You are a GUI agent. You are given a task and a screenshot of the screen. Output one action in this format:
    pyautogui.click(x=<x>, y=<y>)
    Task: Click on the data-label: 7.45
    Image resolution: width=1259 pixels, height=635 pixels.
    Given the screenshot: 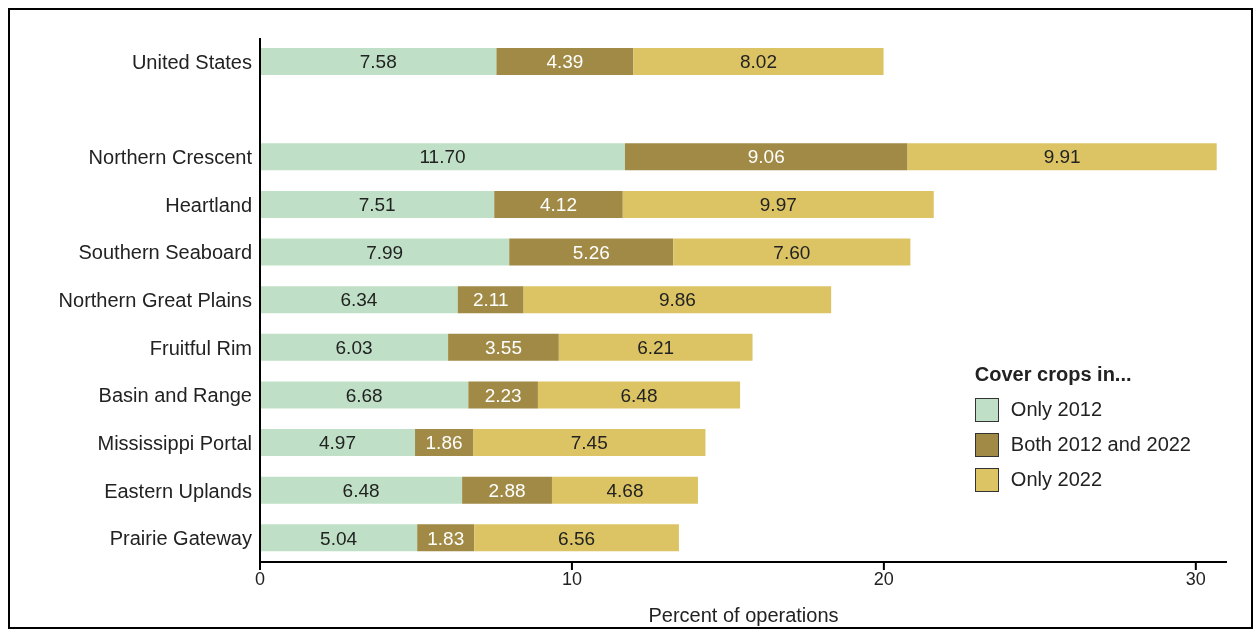 What is the action you would take?
    pyautogui.click(x=589, y=443)
    